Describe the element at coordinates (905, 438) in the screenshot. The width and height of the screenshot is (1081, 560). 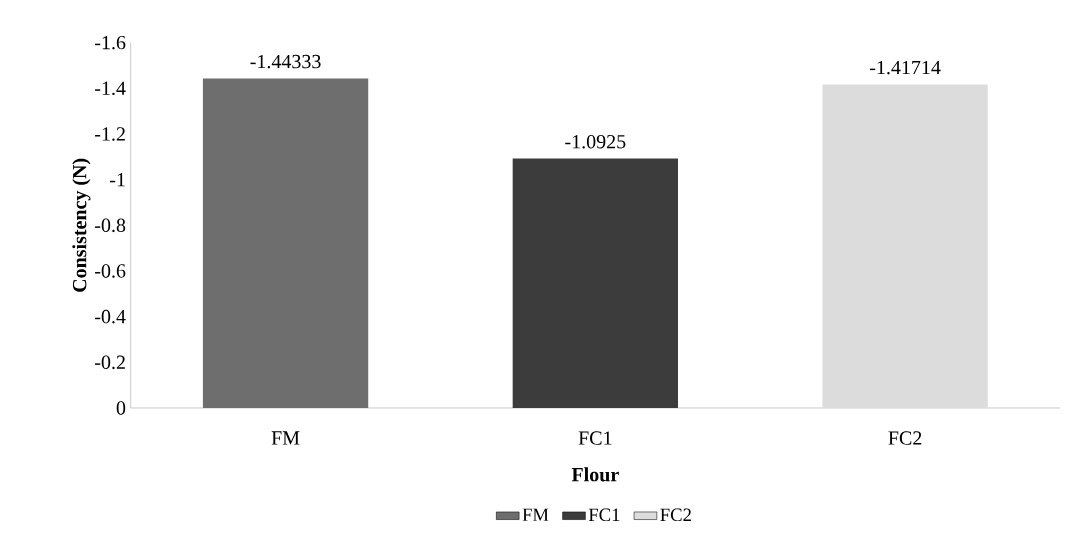
I see `x-tick-label: FC2` at that location.